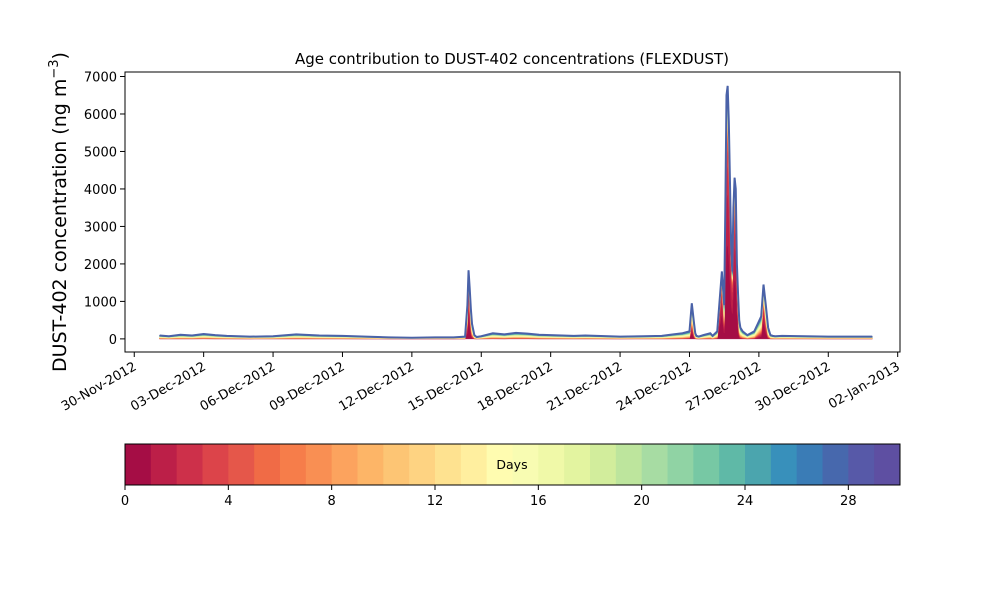 This screenshot has width=1000, height=600. What do you see at coordinates (125, 501) in the screenshot?
I see `colorbar-tick-label: 0` at bounding box center [125, 501].